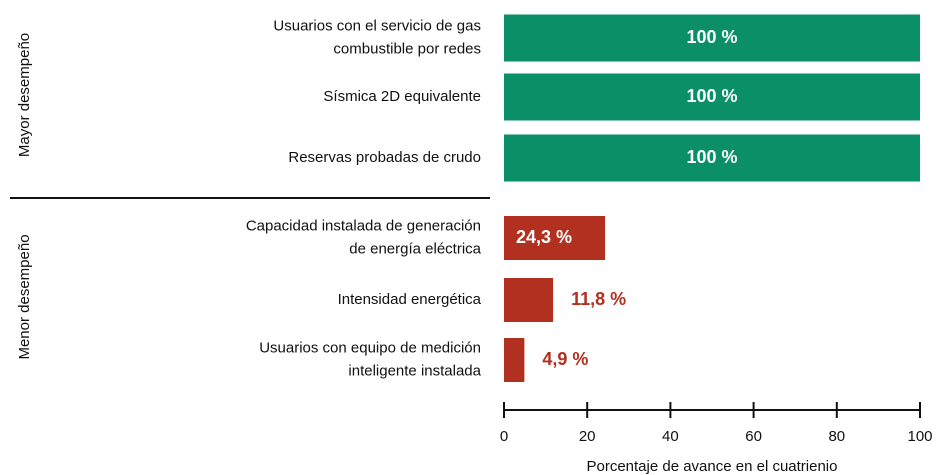 The image size is (937, 475). Describe the element at coordinates (504, 436) in the screenshot. I see `x-tick-label: 0` at that location.